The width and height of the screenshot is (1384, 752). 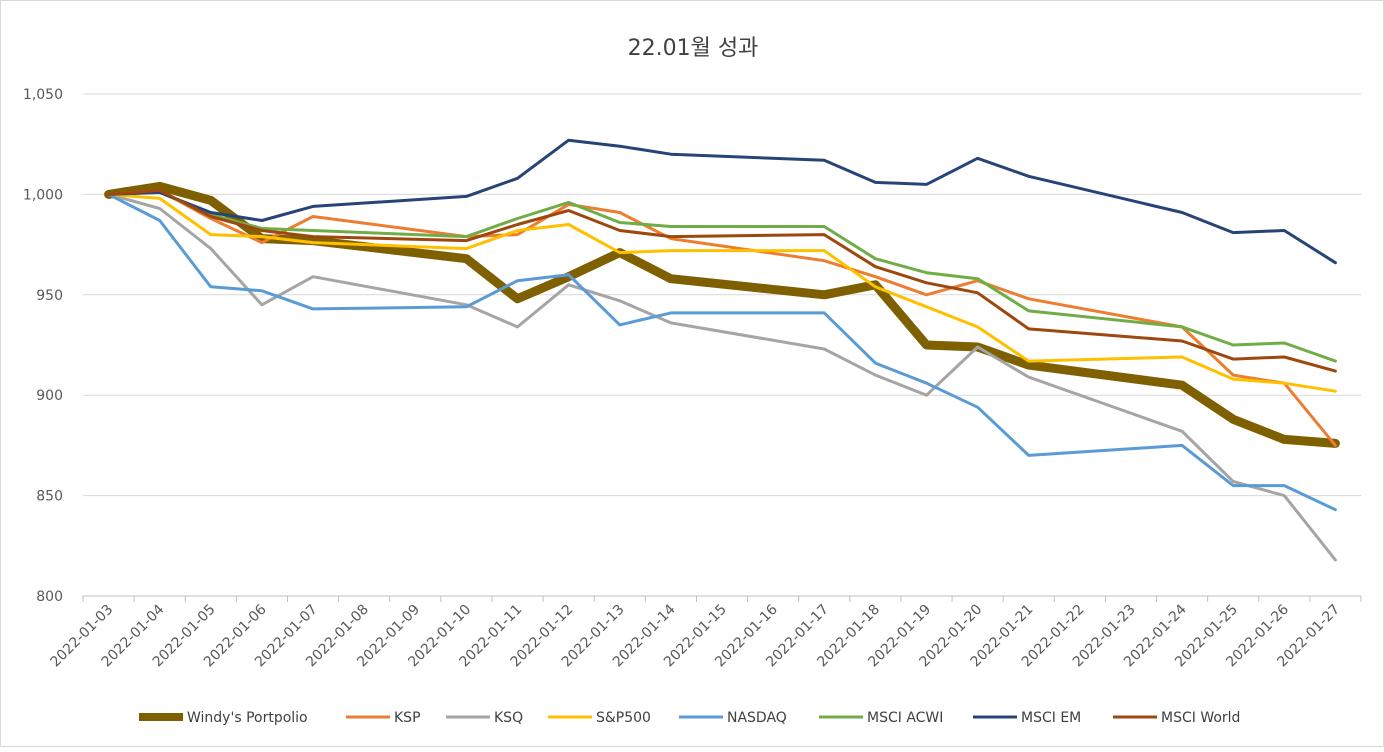 What do you see at coordinates (43, 195) in the screenshot?
I see `y-tick-label: 1,000` at bounding box center [43, 195].